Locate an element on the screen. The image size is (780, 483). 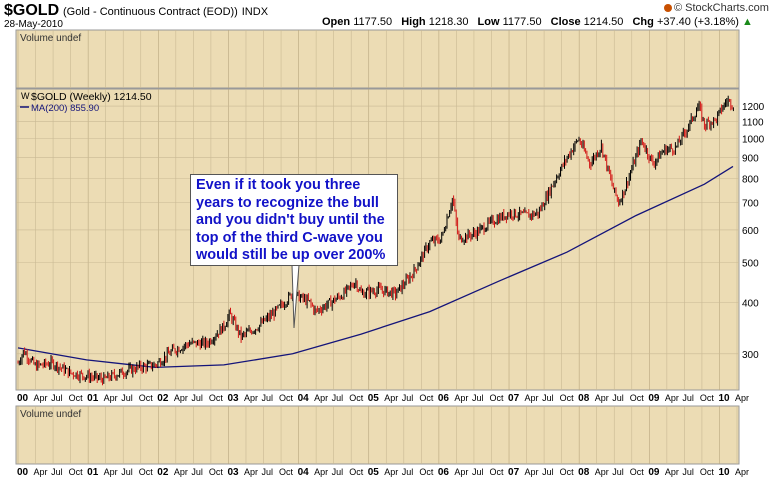
y-axis: 300 400 500 600 700 800 900 1000 1100 1200 is located at coordinates (753, 231).